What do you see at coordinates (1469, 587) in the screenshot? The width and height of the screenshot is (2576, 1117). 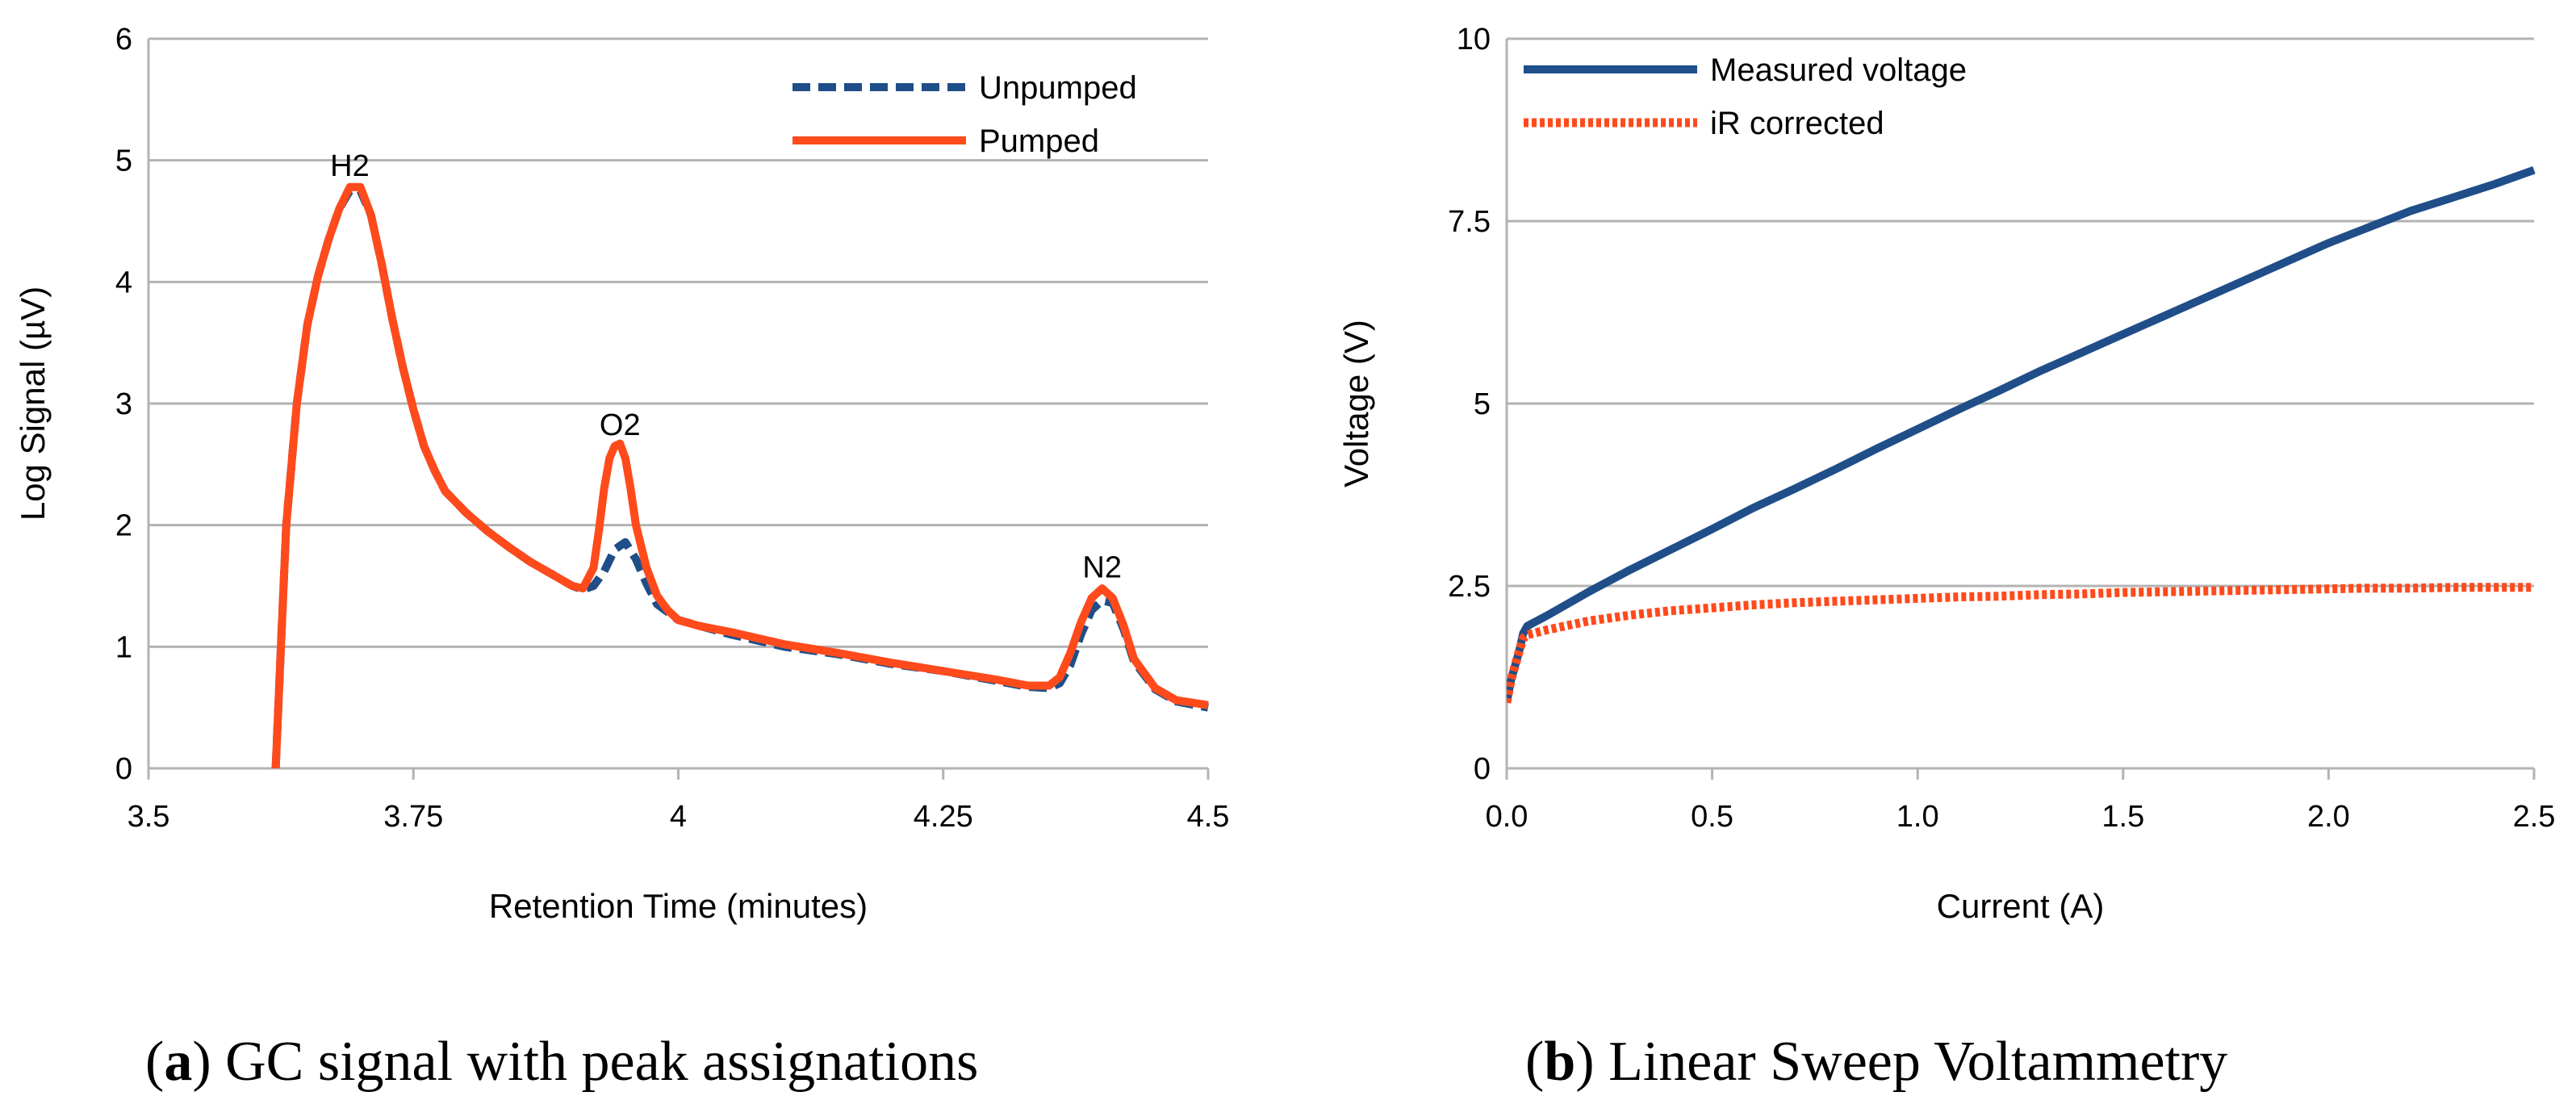 I see `y-tick-label: 2.5` at bounding box center [1469, 587].